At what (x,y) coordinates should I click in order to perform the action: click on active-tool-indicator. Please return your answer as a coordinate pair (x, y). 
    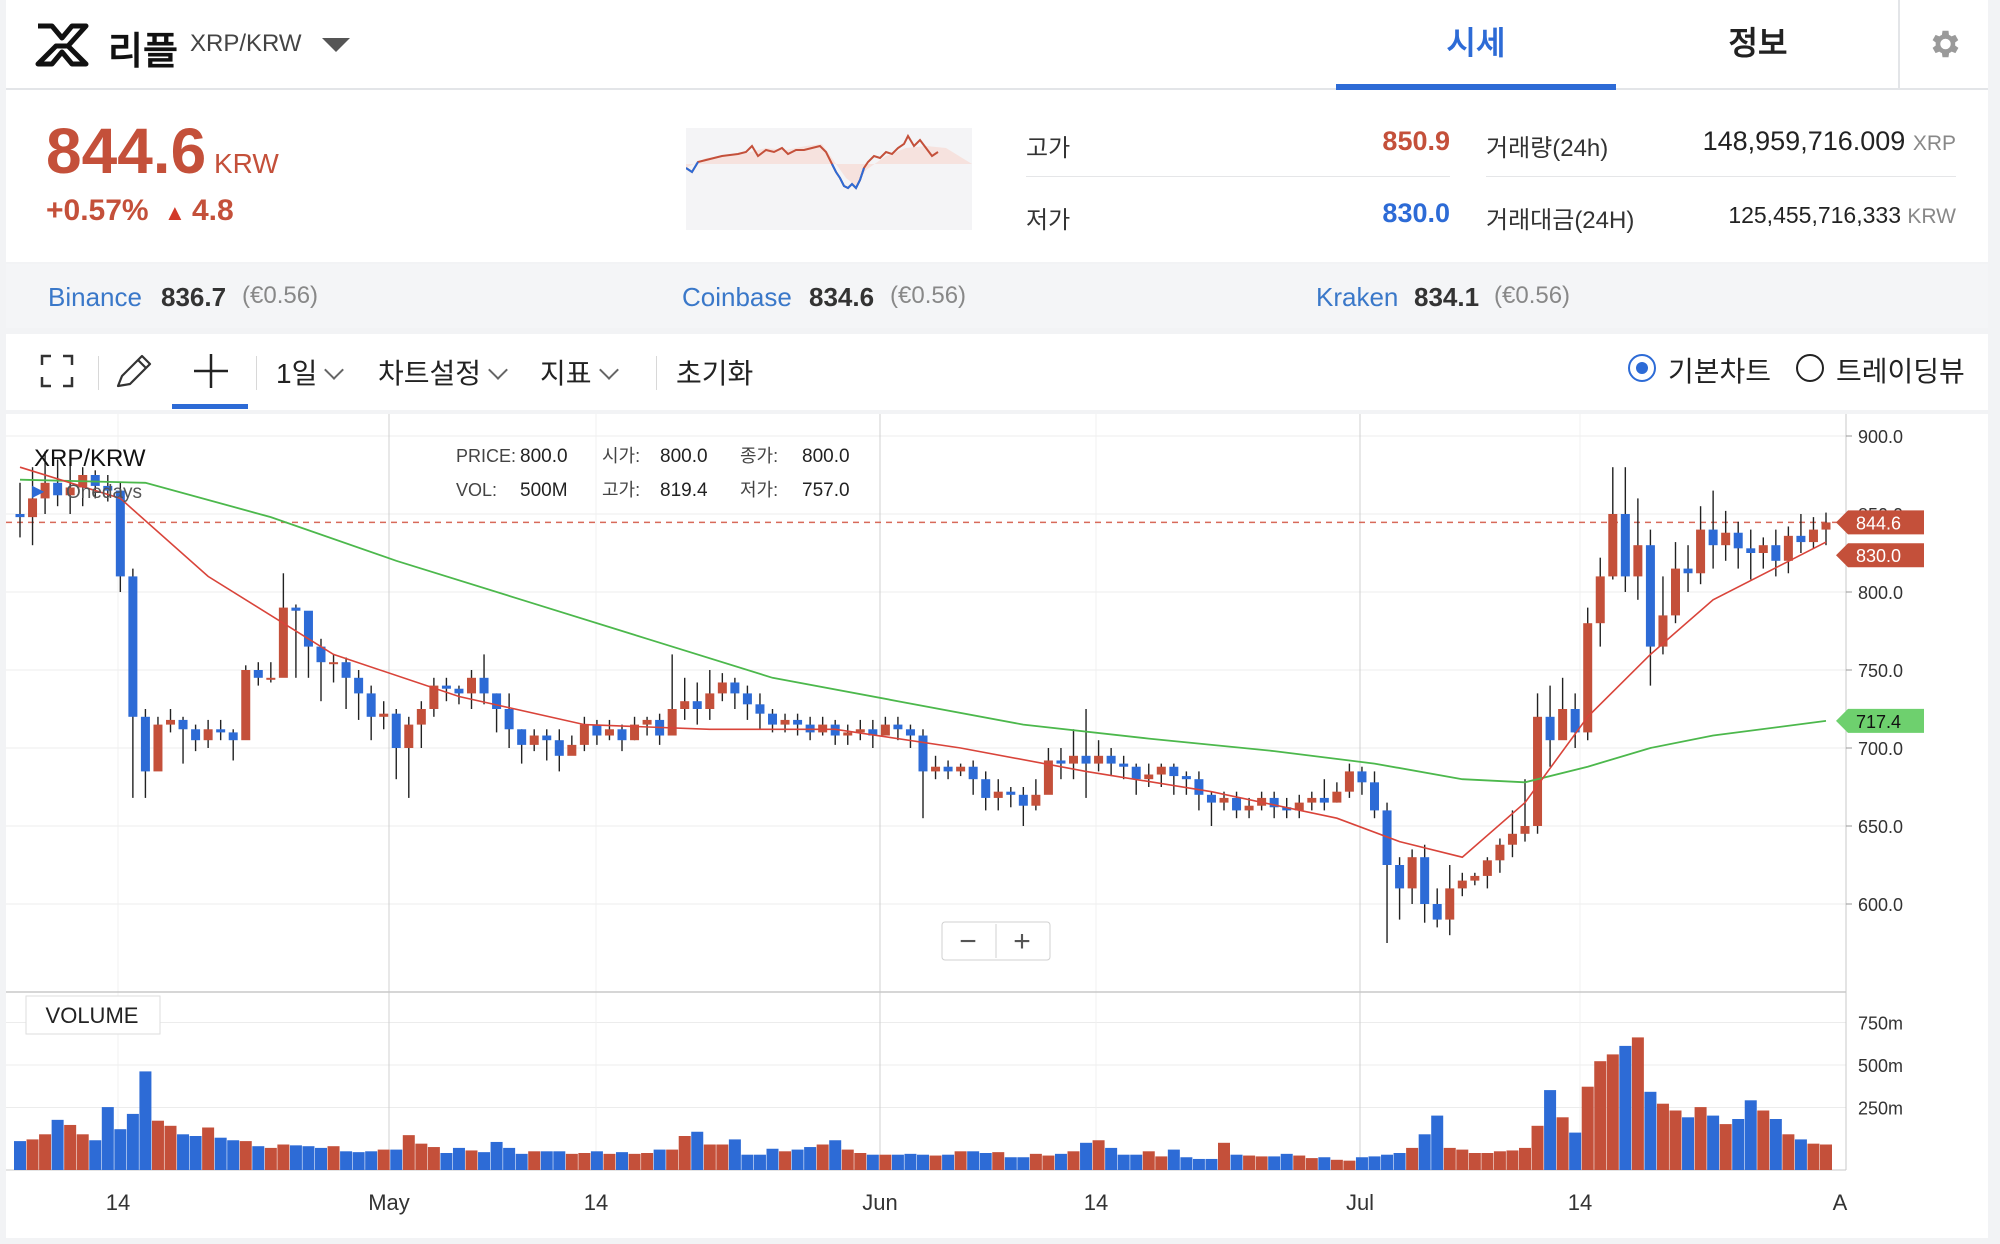
    Looking at the image, I should click on (210, 406).